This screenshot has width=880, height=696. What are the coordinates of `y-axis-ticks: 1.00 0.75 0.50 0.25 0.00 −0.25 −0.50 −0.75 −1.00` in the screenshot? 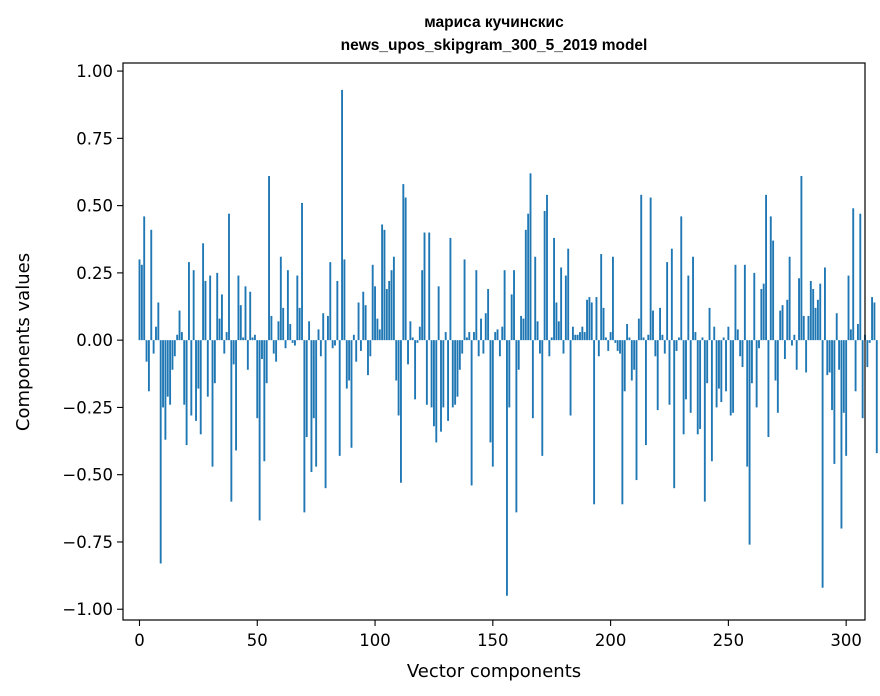 It's located at (92, 340).